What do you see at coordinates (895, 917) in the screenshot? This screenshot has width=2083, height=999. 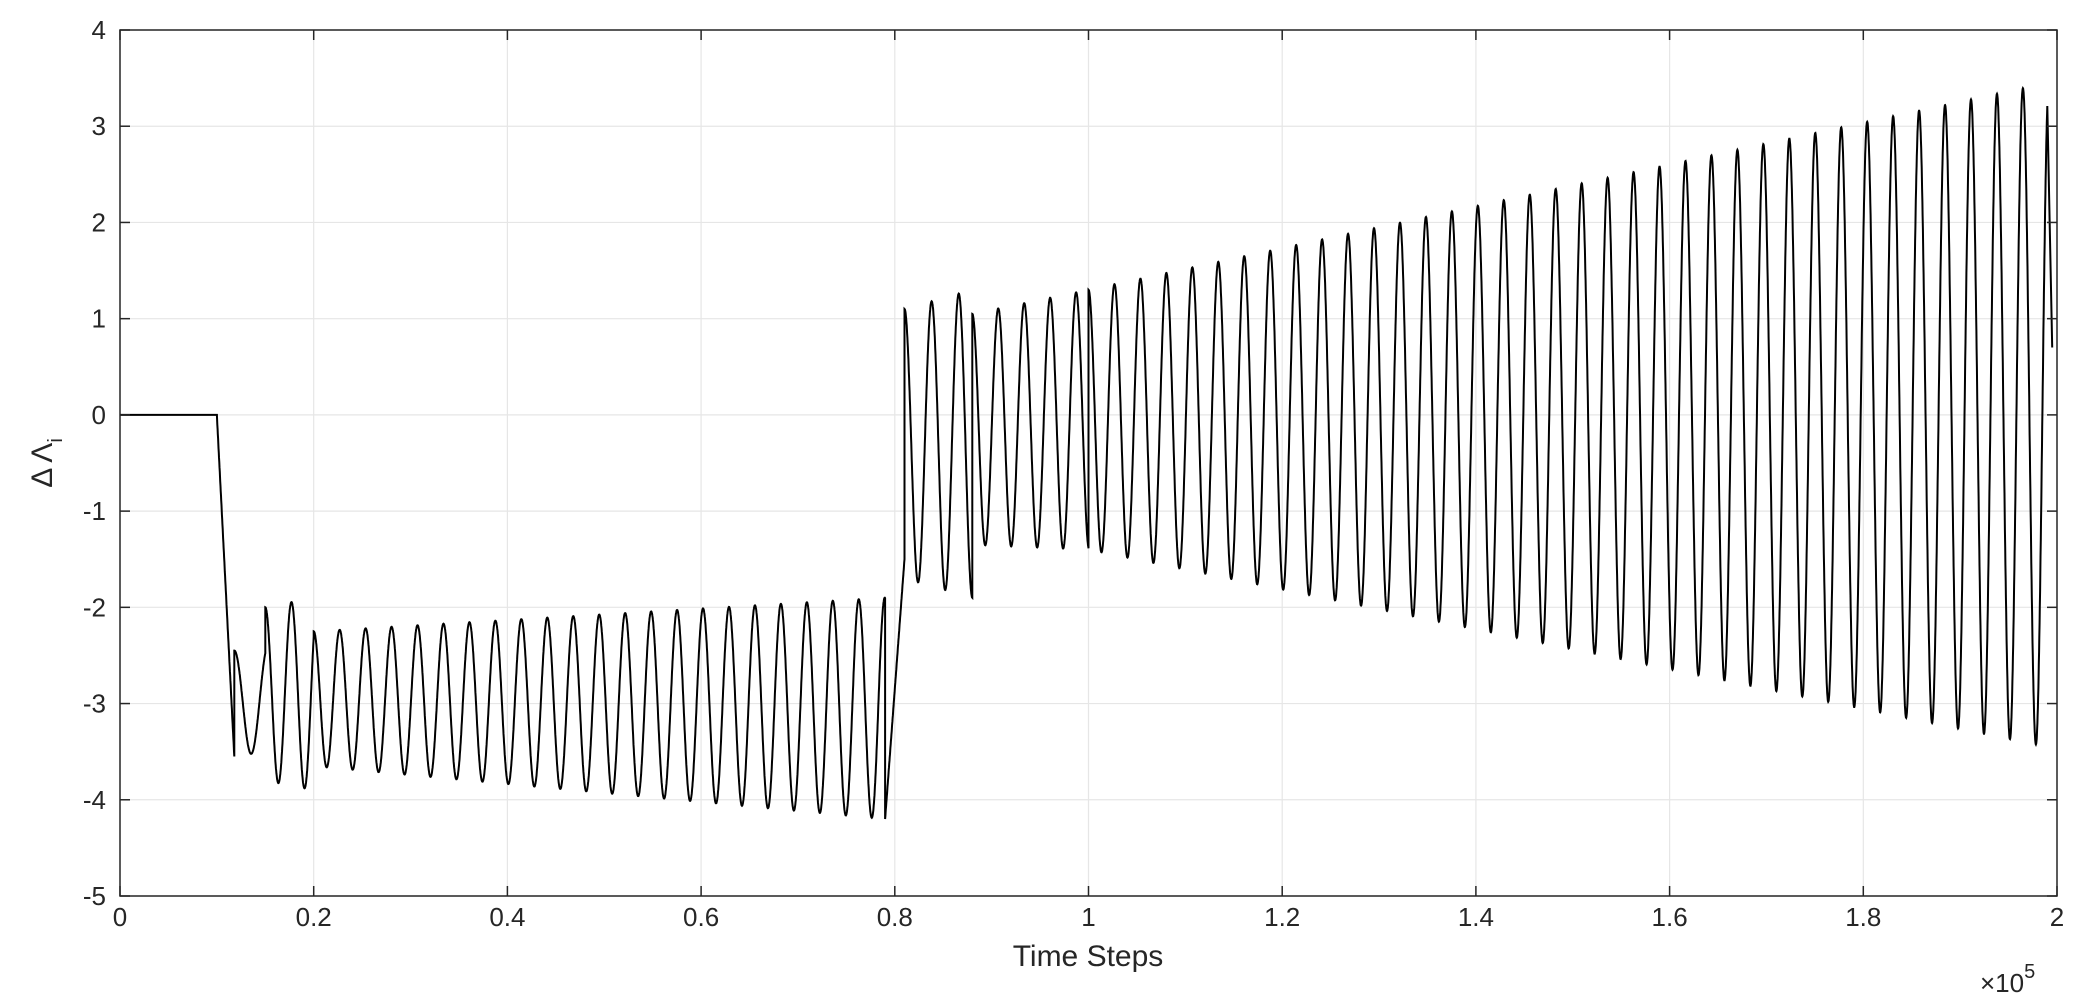 I see `x-tick-label: 0.8` at bounding box center [895, 917].